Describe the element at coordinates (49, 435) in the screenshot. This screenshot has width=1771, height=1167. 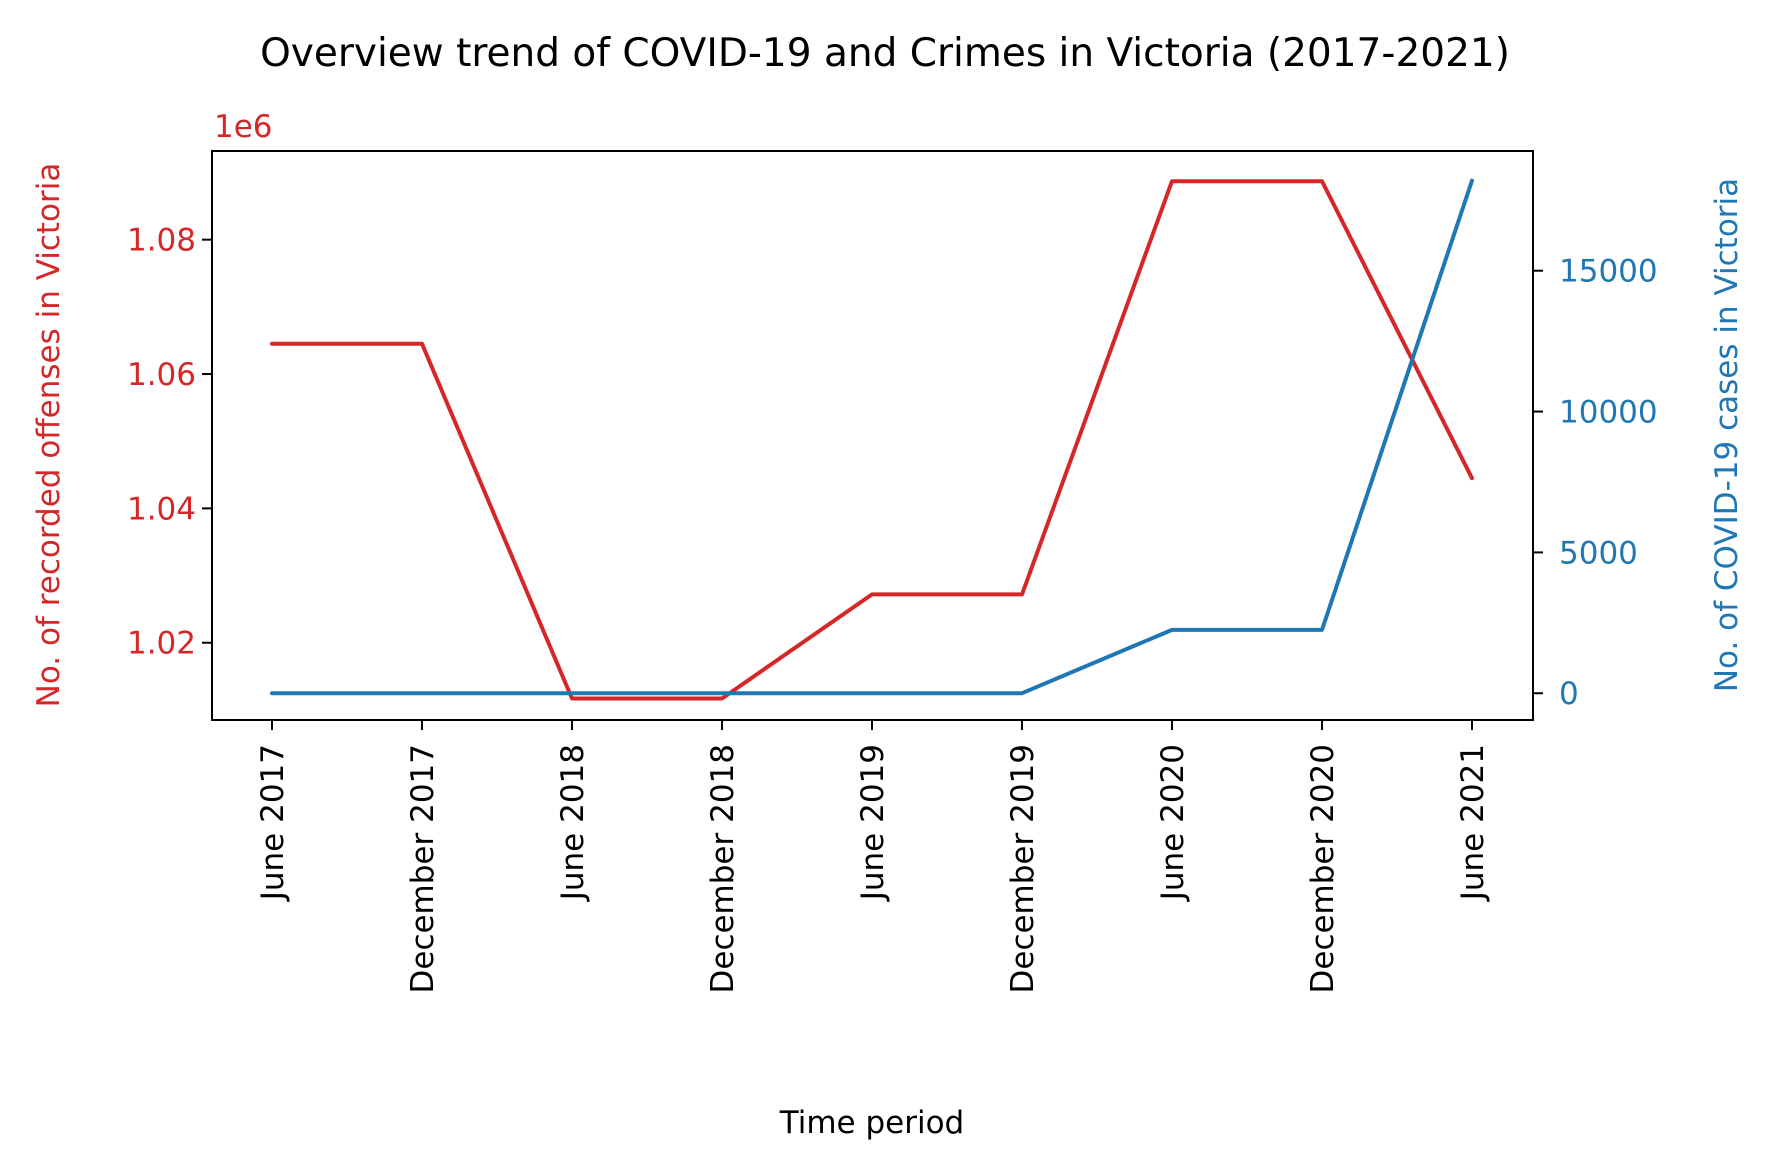
I see `left-axis-label: No. of recorded offenses in Victoria` at that location.